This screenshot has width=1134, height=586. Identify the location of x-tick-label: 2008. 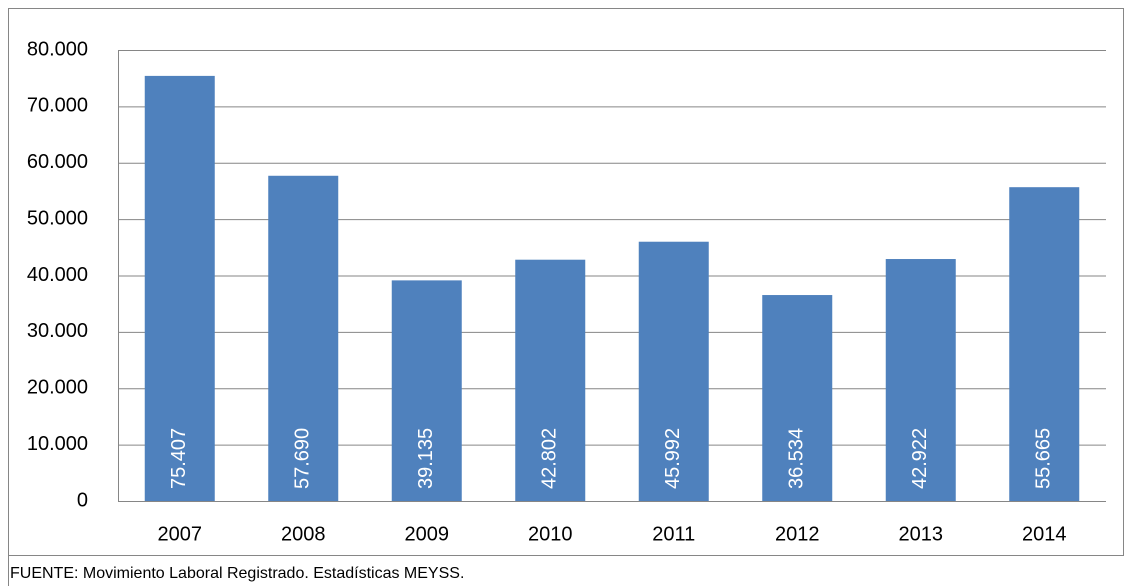
(303, 534).